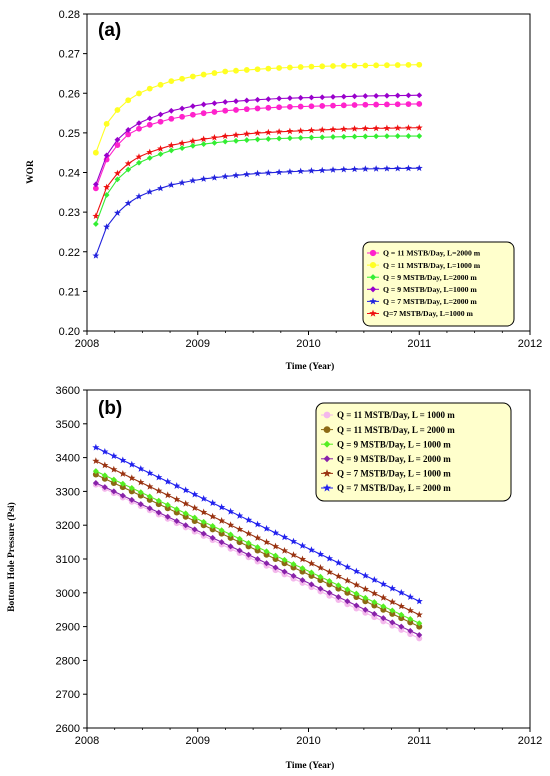  I want to click on x-tick-label: 2008, so click(87, 741).